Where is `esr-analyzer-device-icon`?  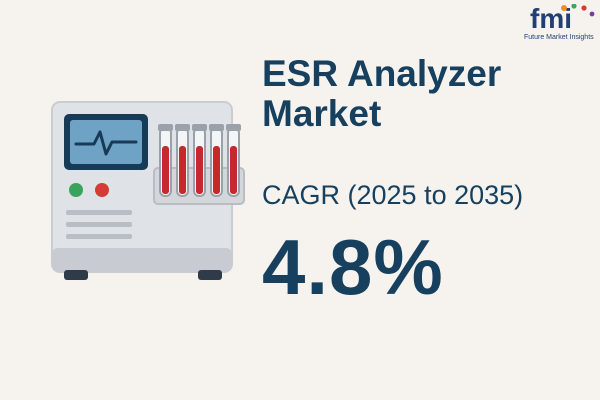
esr-analyzer-device-icon is located at coordinates (148, 190).